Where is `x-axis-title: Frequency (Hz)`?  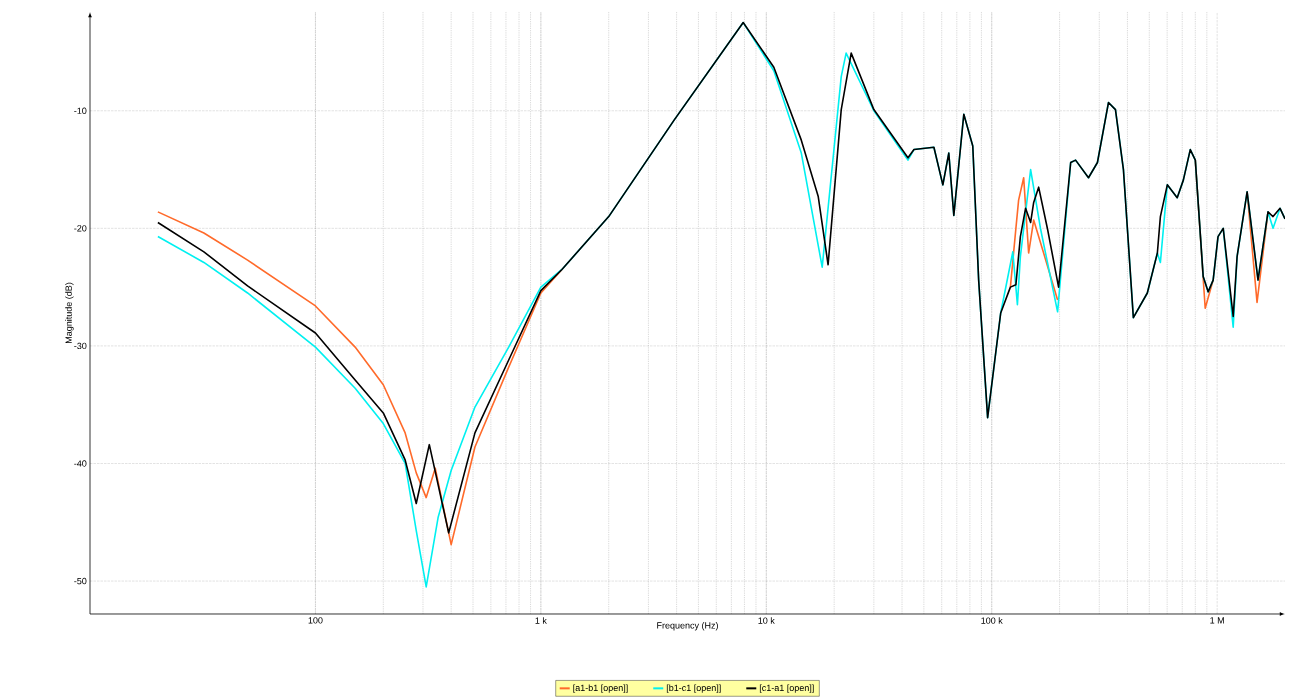
x-axis-title: Frequency (Hz) is located at coordinates (687, 626).